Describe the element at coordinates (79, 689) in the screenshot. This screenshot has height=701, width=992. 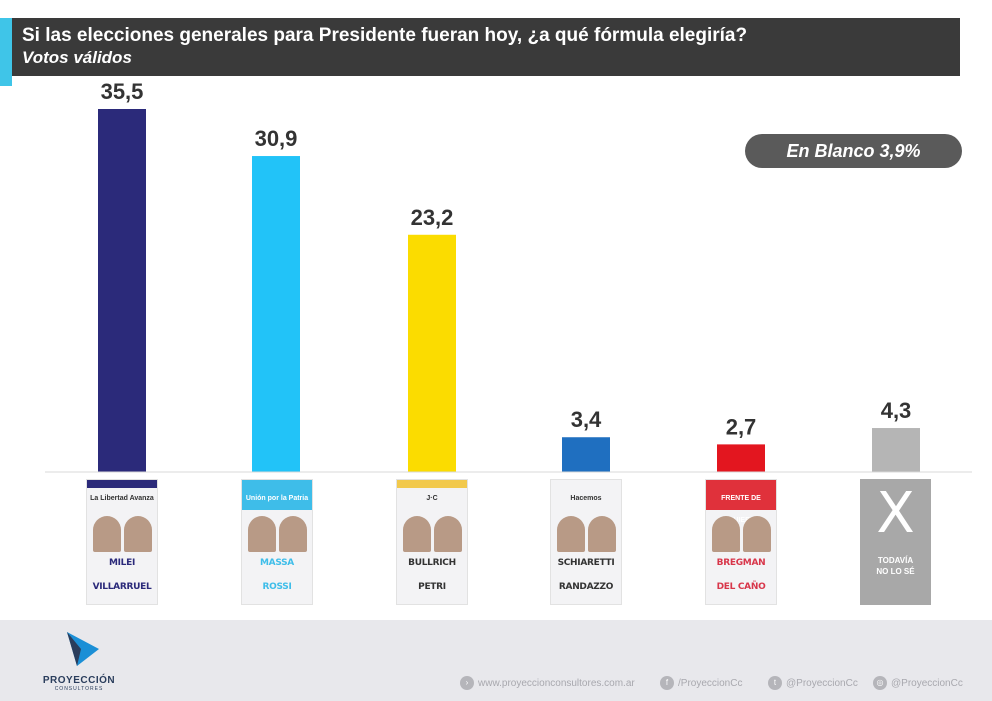
I see `brand-sub: CONSULTORES` at that location.